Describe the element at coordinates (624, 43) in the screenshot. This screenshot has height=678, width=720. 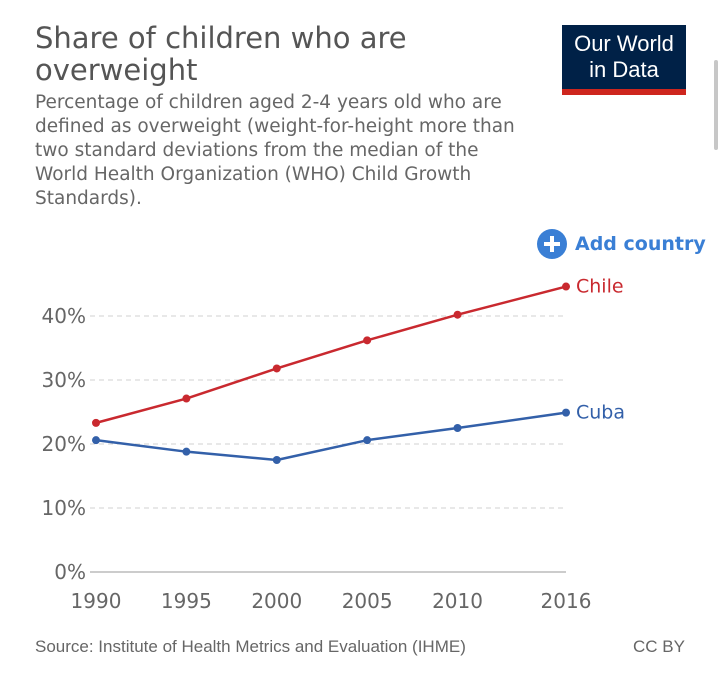
I see `logo-line-1: Our World` at that location.